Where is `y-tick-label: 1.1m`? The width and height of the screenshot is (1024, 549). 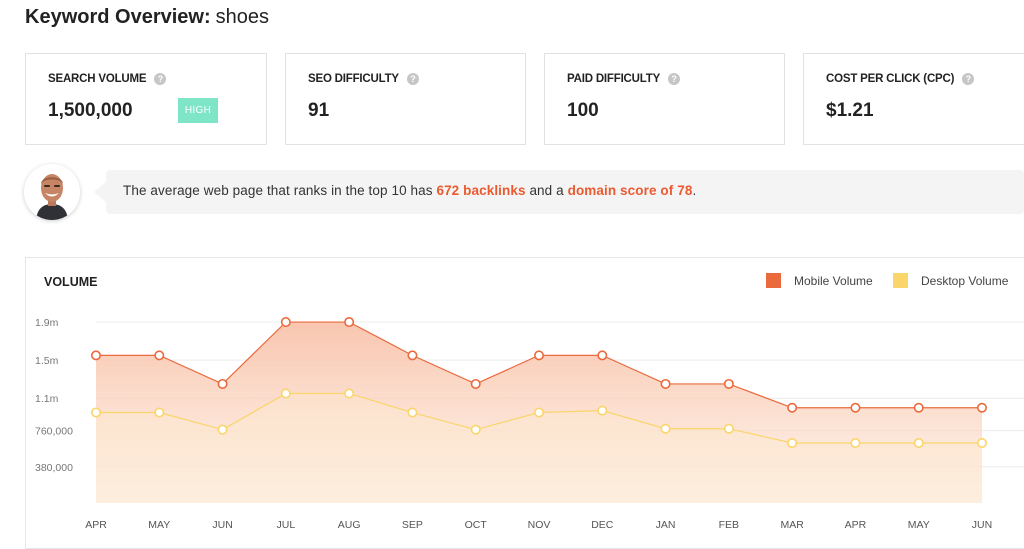
y-tick-label: 1.1m is located at coordinates (47, 399).